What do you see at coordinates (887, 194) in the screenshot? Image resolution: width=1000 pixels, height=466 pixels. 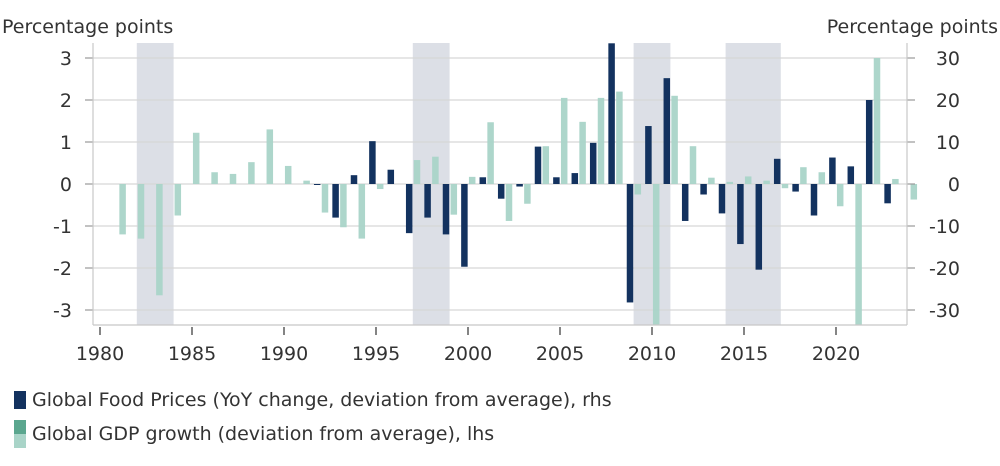 I see `bar-food-2023` at bounding box center [887, 194].